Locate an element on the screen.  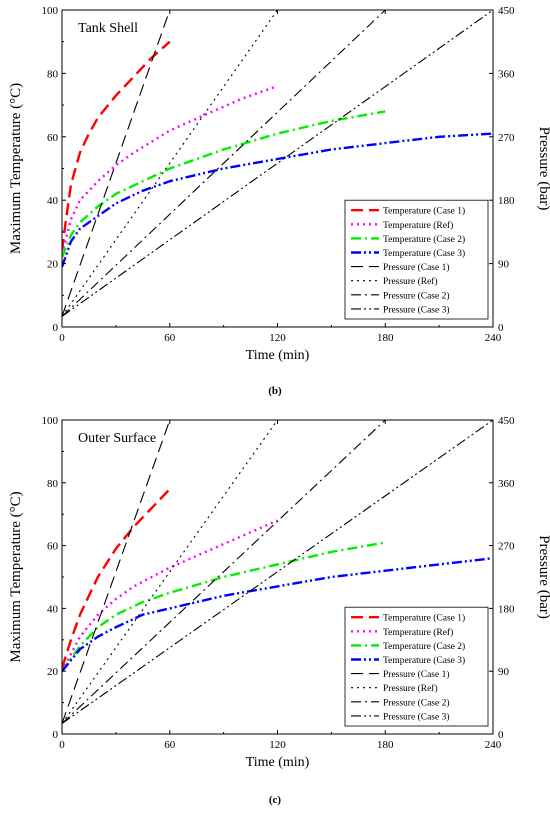
panel-annotation: Outer Surface is located at coordinates (117, 438).